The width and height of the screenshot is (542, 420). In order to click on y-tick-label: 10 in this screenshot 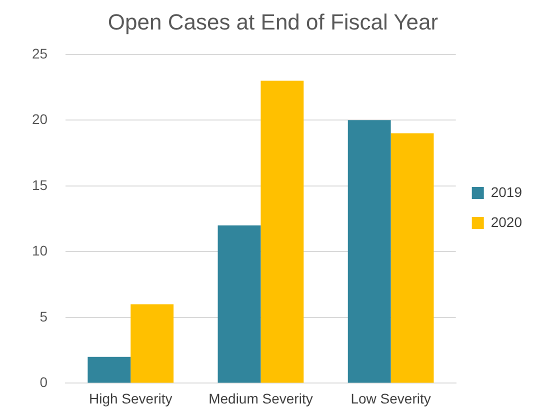, I will do `click(40, 250)`.